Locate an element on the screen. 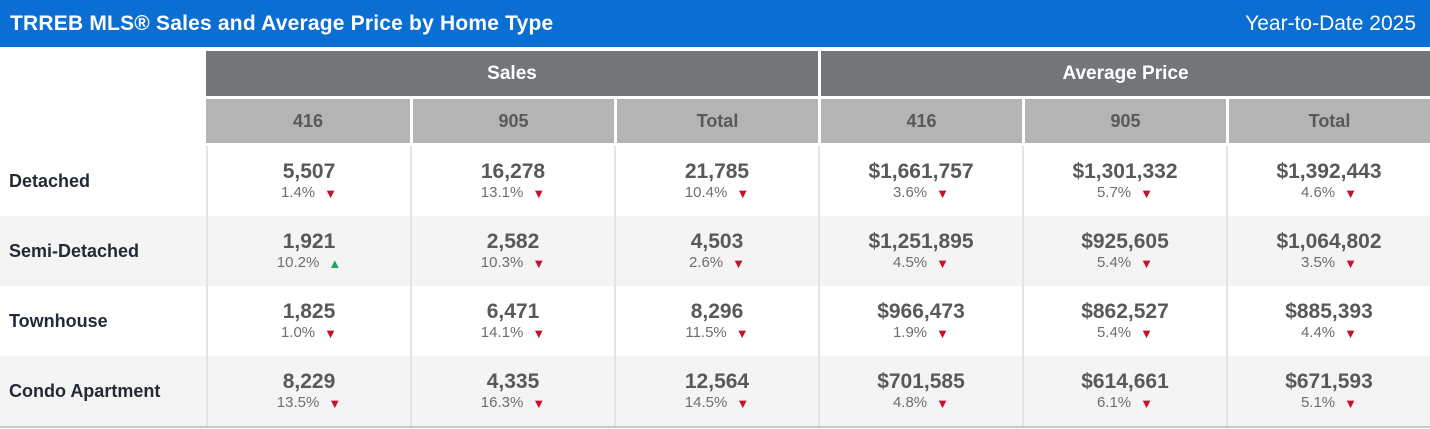 The width and height of the screenshot is (1430, 429). cell-change: 3.5% is located at coordinates (1329, 263).